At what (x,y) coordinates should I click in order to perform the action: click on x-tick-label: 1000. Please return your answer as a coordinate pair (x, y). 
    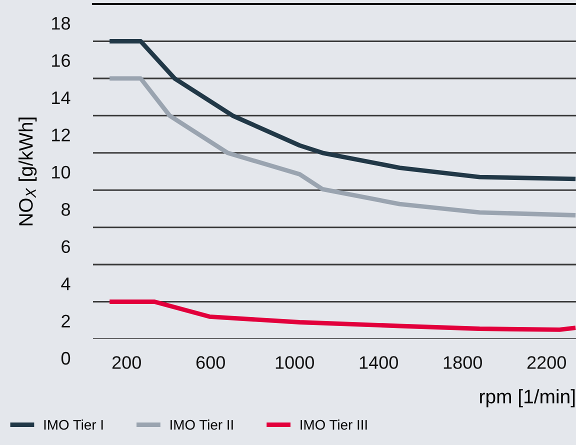
    Looking at the image, I should click on (295, 362).